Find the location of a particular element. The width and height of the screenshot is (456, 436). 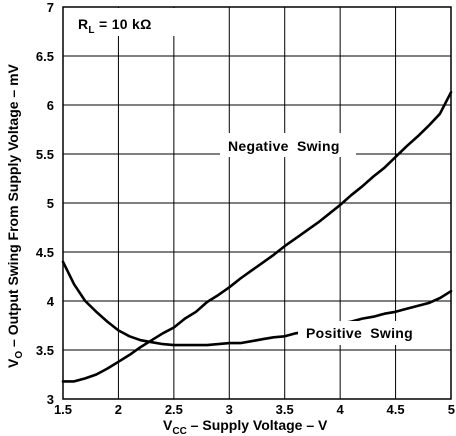

positive-swing-label-background is located at coordinates (364, 333).